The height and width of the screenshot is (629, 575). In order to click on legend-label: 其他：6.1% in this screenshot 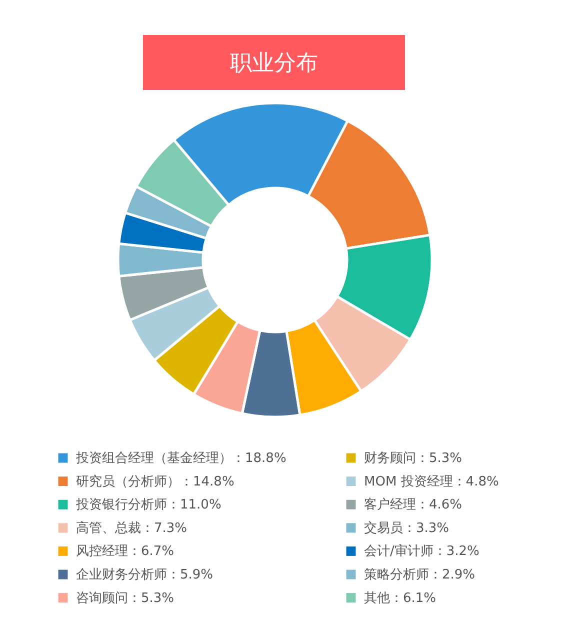, I will do `click(400, 598)`.